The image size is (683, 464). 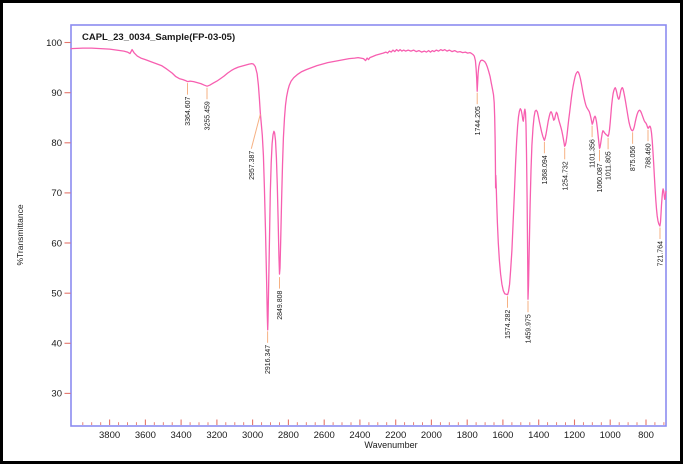 I want to click on x-tick-label: 1200, so click(x=574, y=435).